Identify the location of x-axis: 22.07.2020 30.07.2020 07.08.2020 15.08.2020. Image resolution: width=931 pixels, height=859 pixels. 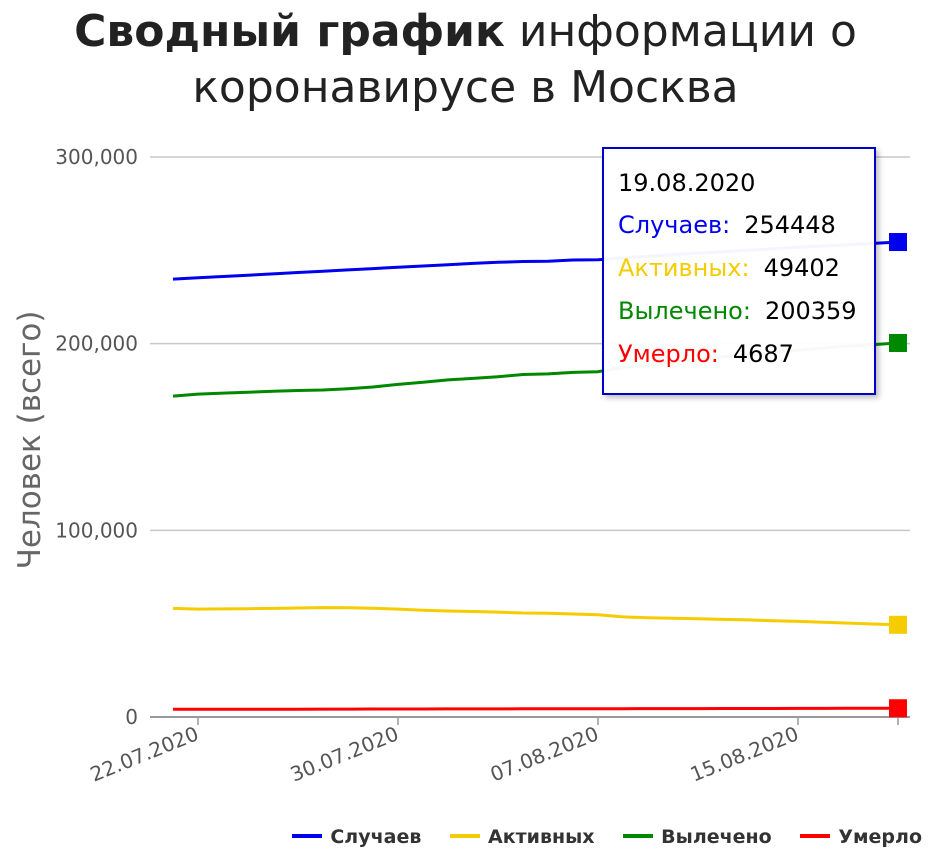
(493, 752).